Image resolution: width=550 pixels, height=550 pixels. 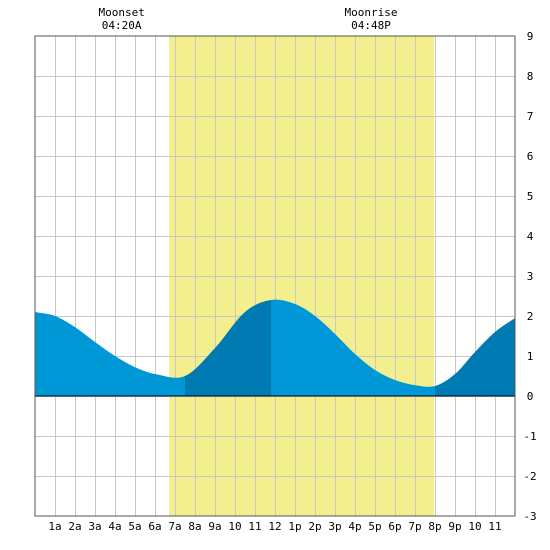 What do you see at coordinates (394, 526) in the screenshot?
I see `x-tick-label: 6p` at bounding box center [394, 526].